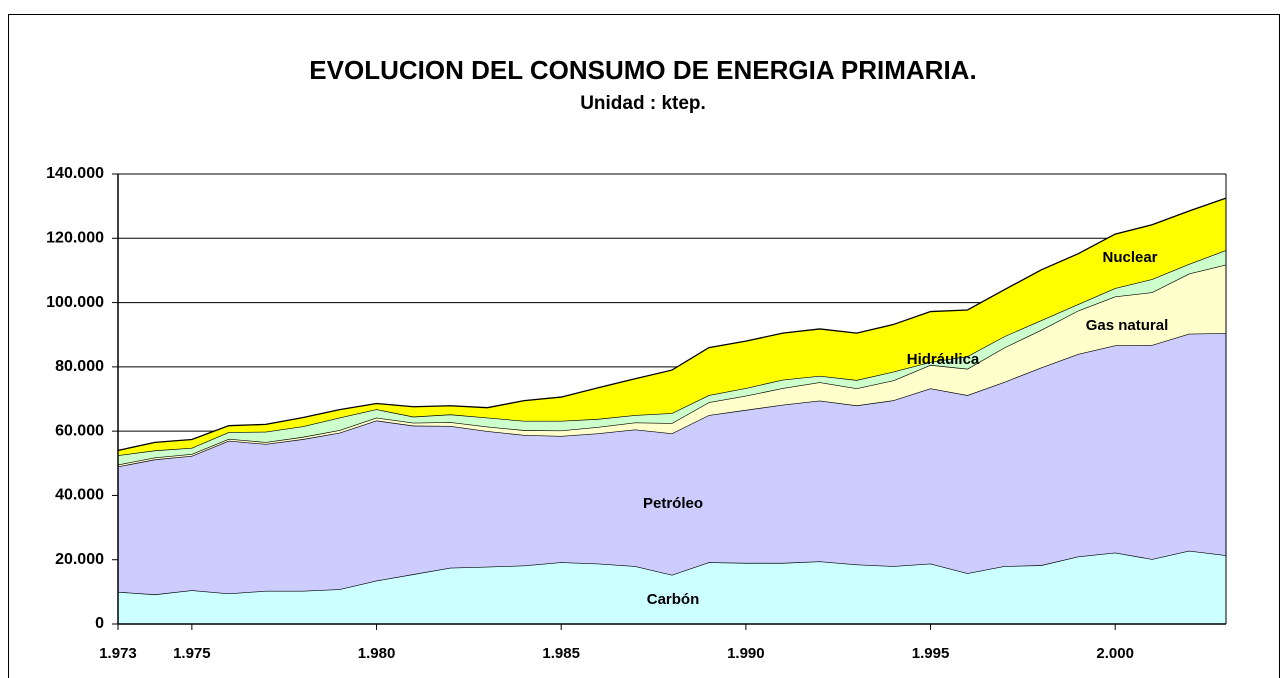 The width and height of the screenshot is (1287, 678). I want to click on y-tick-label: 140.000, so click(75, 173).